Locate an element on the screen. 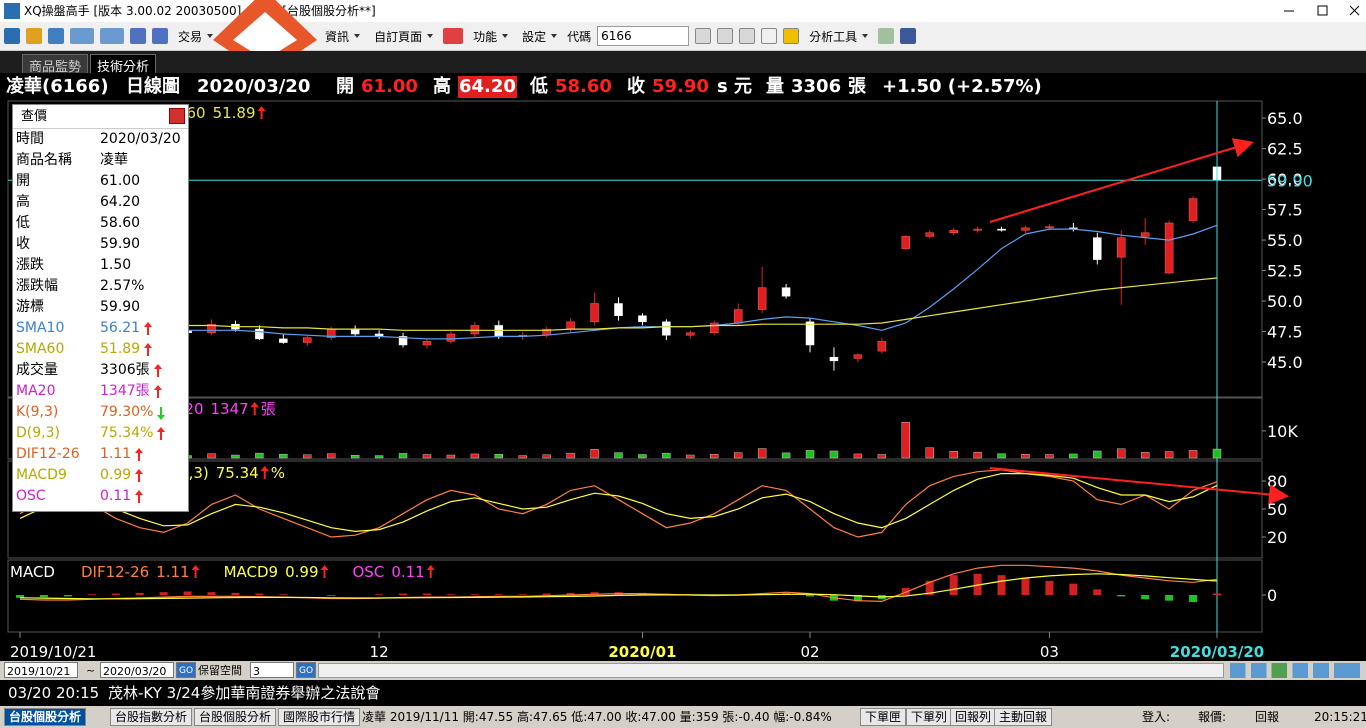  menu-caret is located at coordinates (865, 36).